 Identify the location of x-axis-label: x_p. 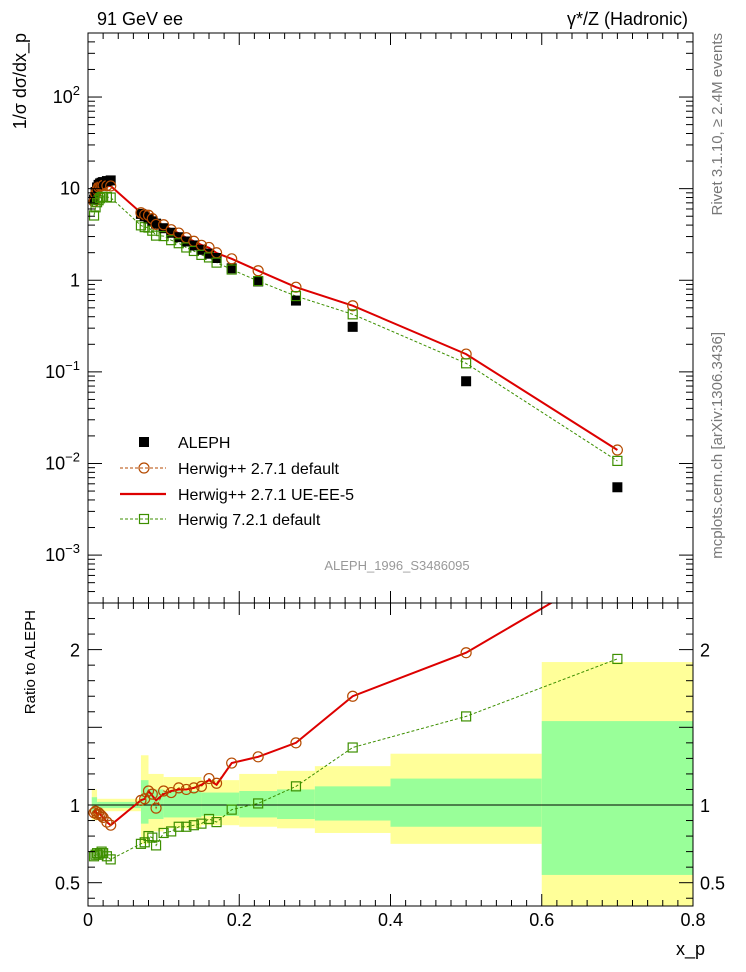
(690, 949).